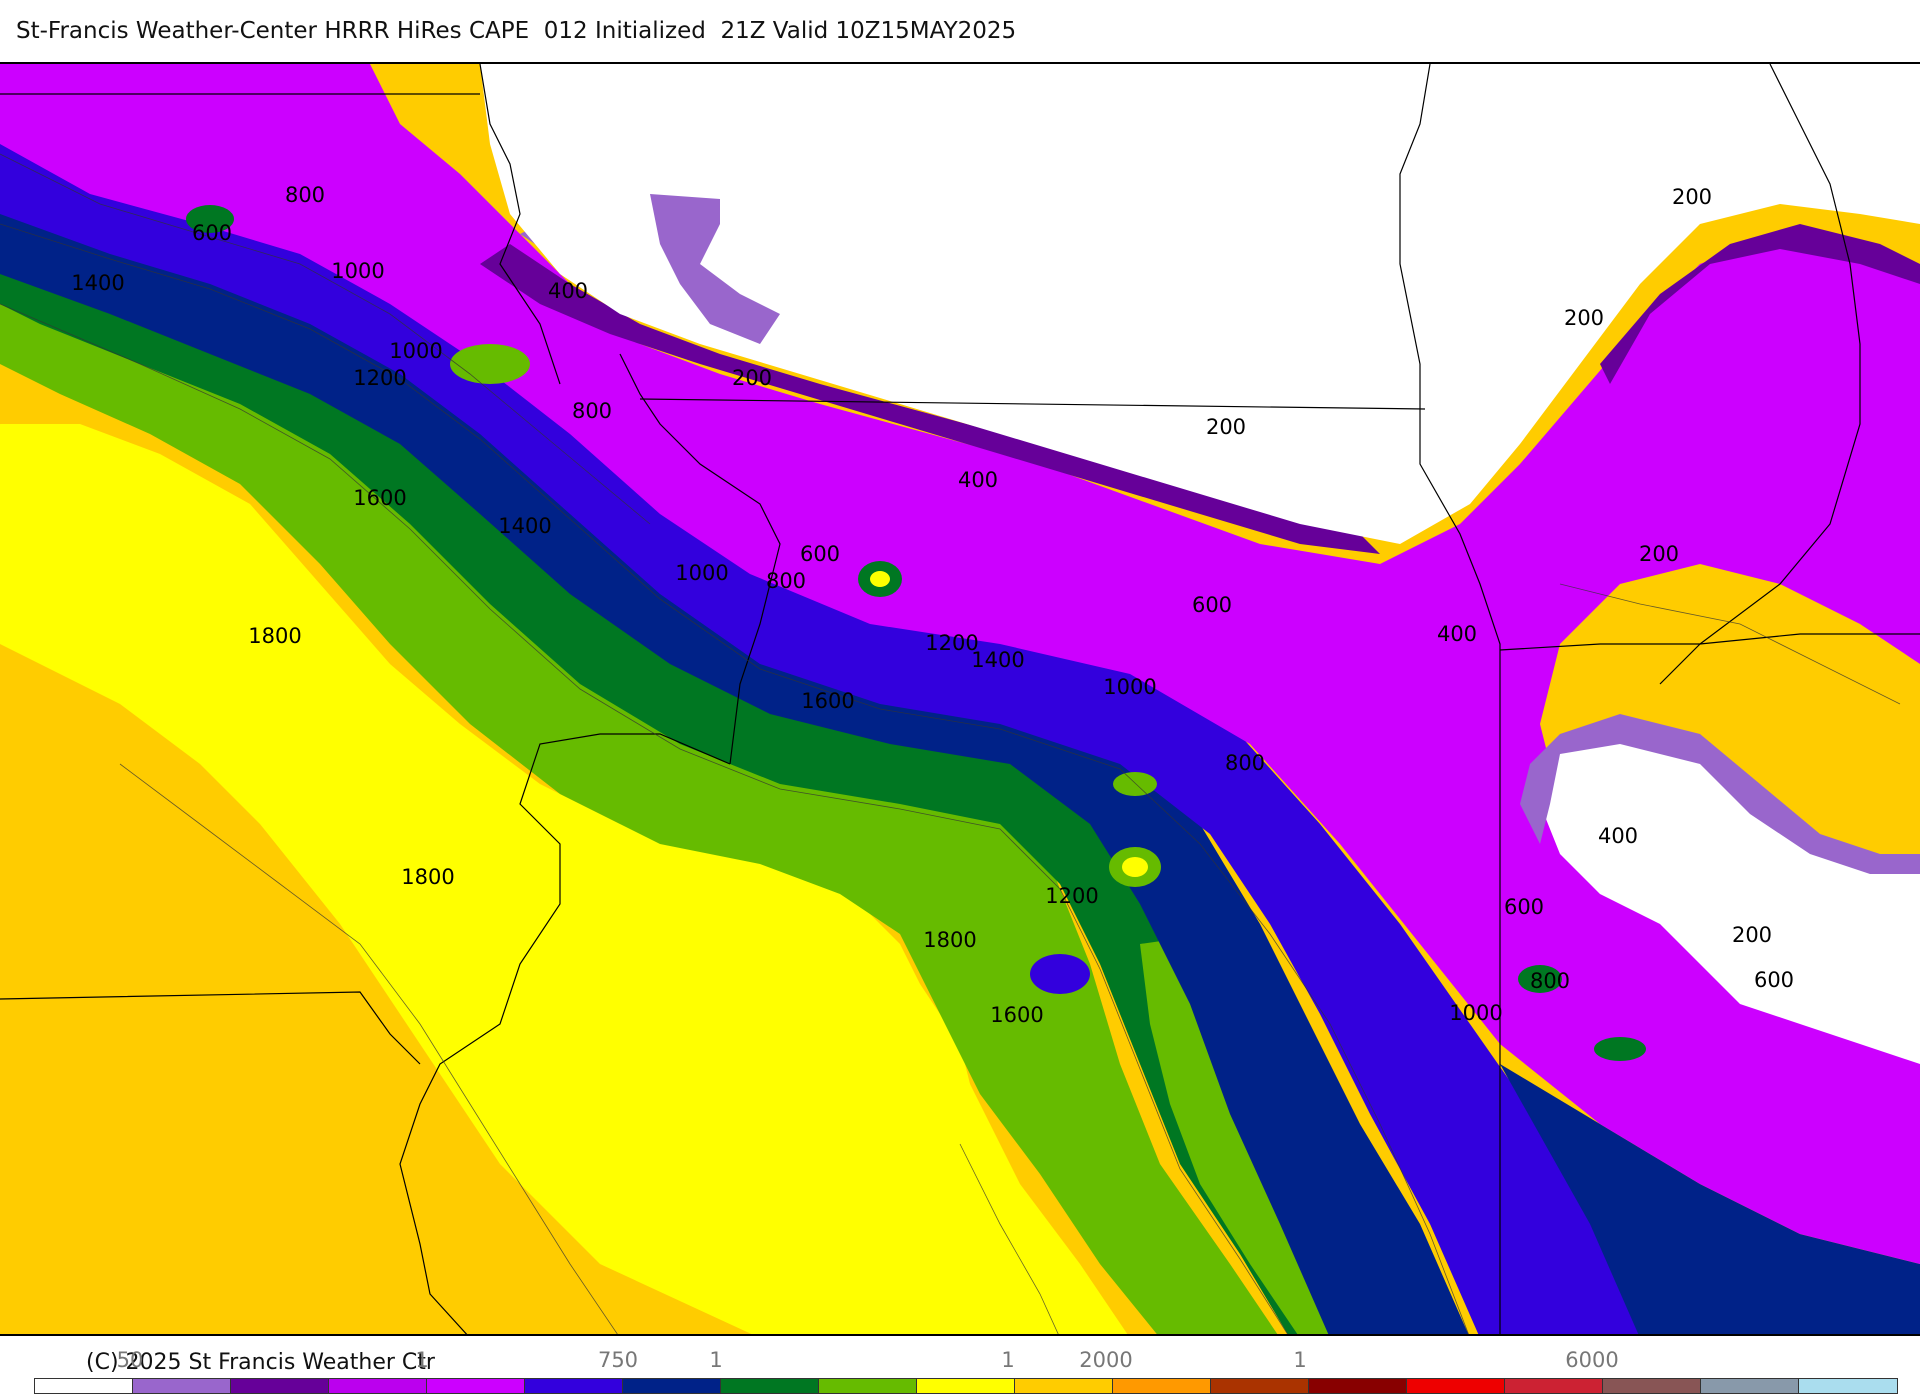  What do you see at coordinates (1730, 894) in the screenshot?
I see `zero-cape-area-east` at bounding box center [1730, 894].